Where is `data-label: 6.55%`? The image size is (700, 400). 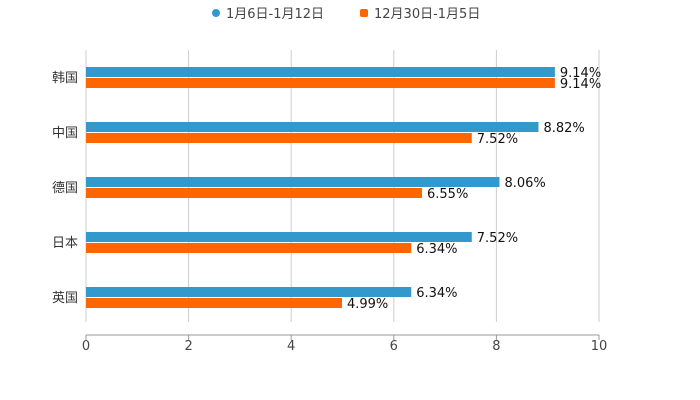 data-label: 6.55% is located at coordinates (447, 194).